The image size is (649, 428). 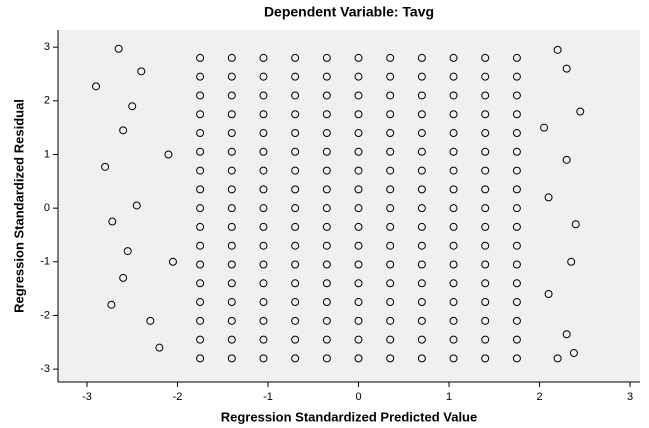 I want to click on x-tick-label: -1, so click(x=268, y=397).